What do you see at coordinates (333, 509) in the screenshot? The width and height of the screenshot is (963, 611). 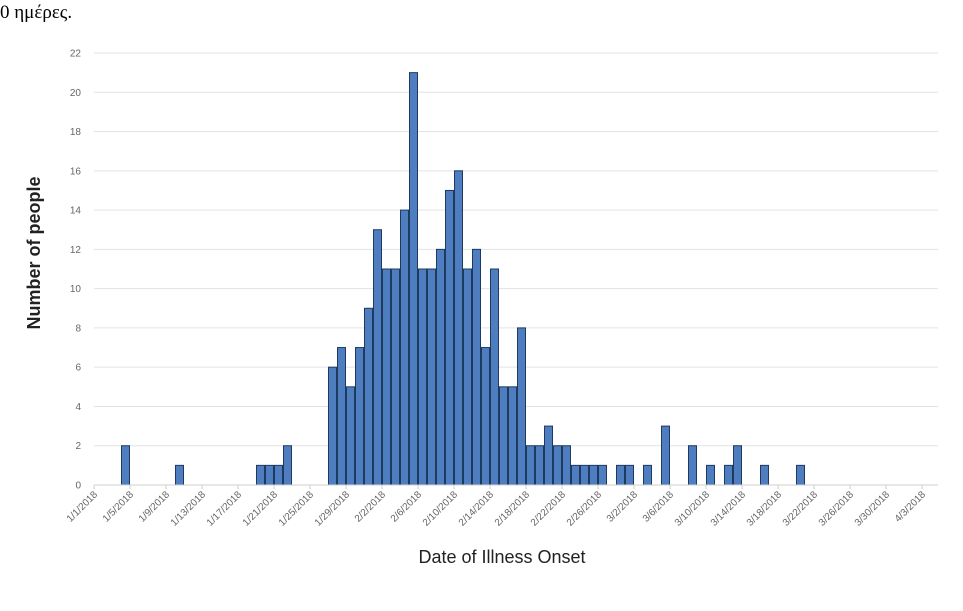 I see `x-tick-label: 1/29/2018` at bounding box center [333, 509].